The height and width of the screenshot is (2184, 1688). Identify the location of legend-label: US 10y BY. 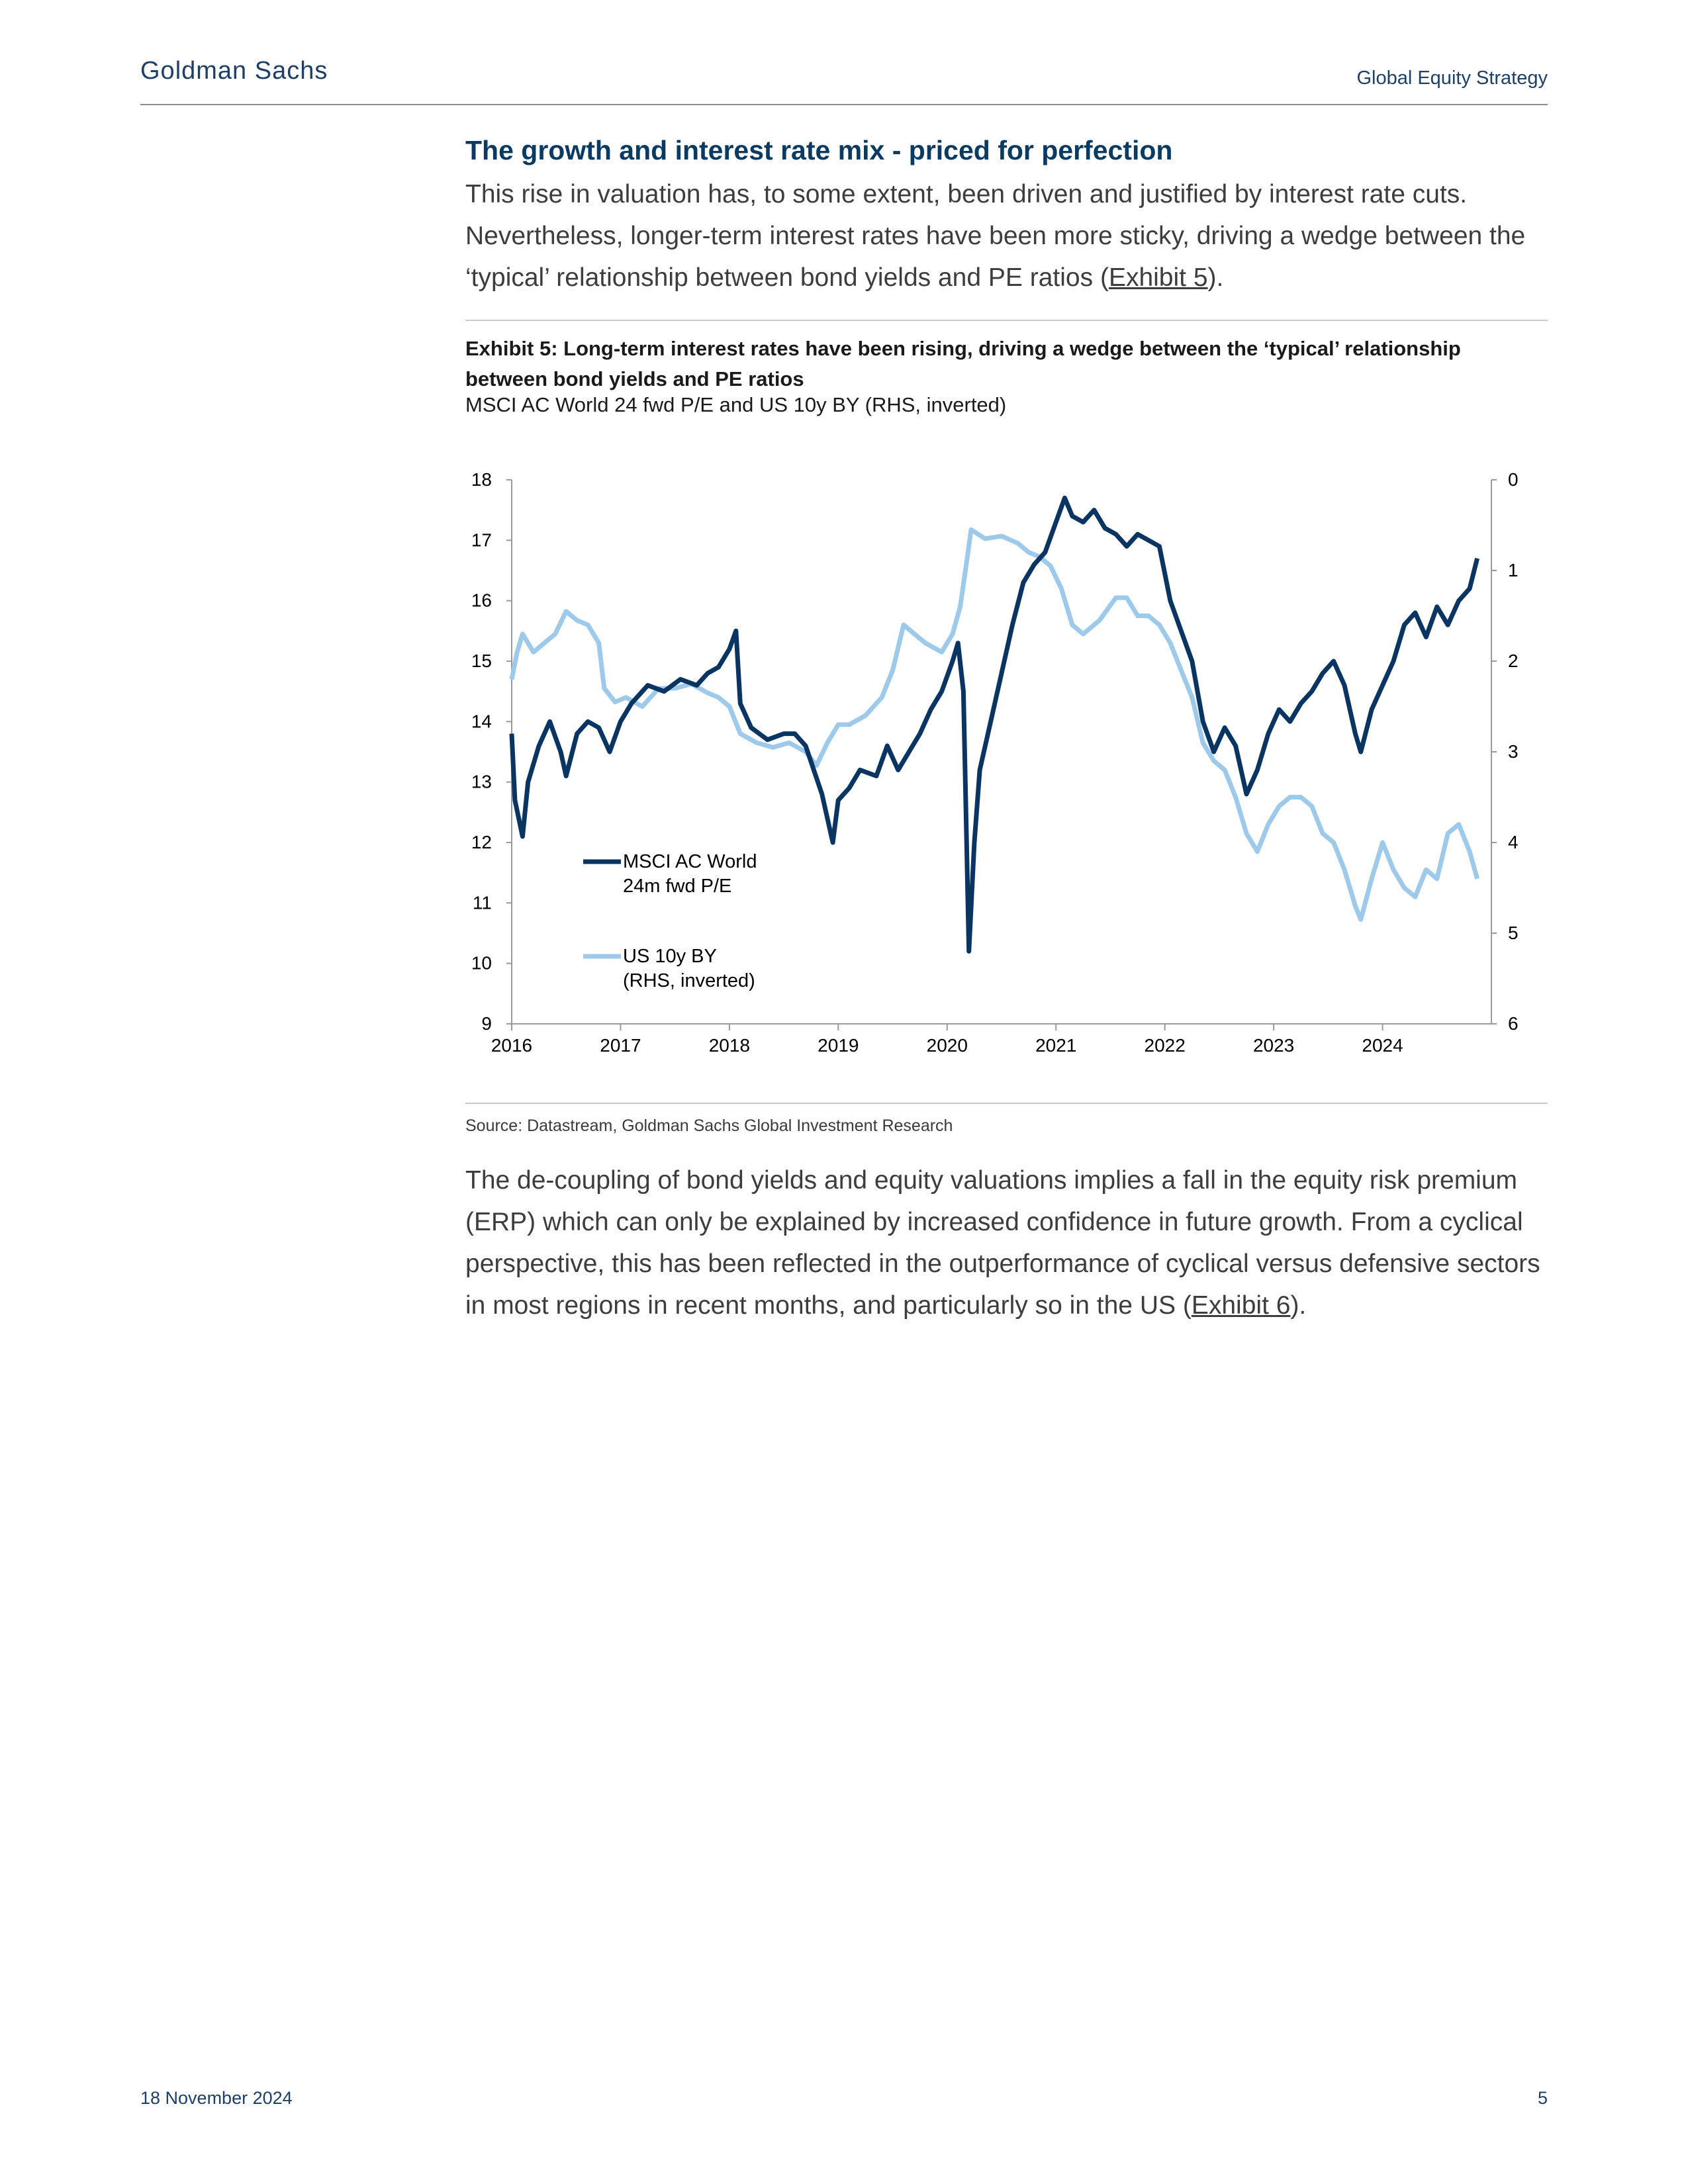
(670, 957).